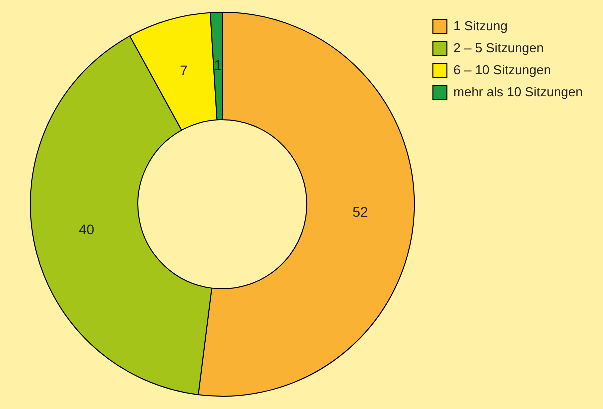 The height and width of the screenshot is (409, 603). I want to click on legend-label: 2 – 5 Sitzungen, so click(499, 48).